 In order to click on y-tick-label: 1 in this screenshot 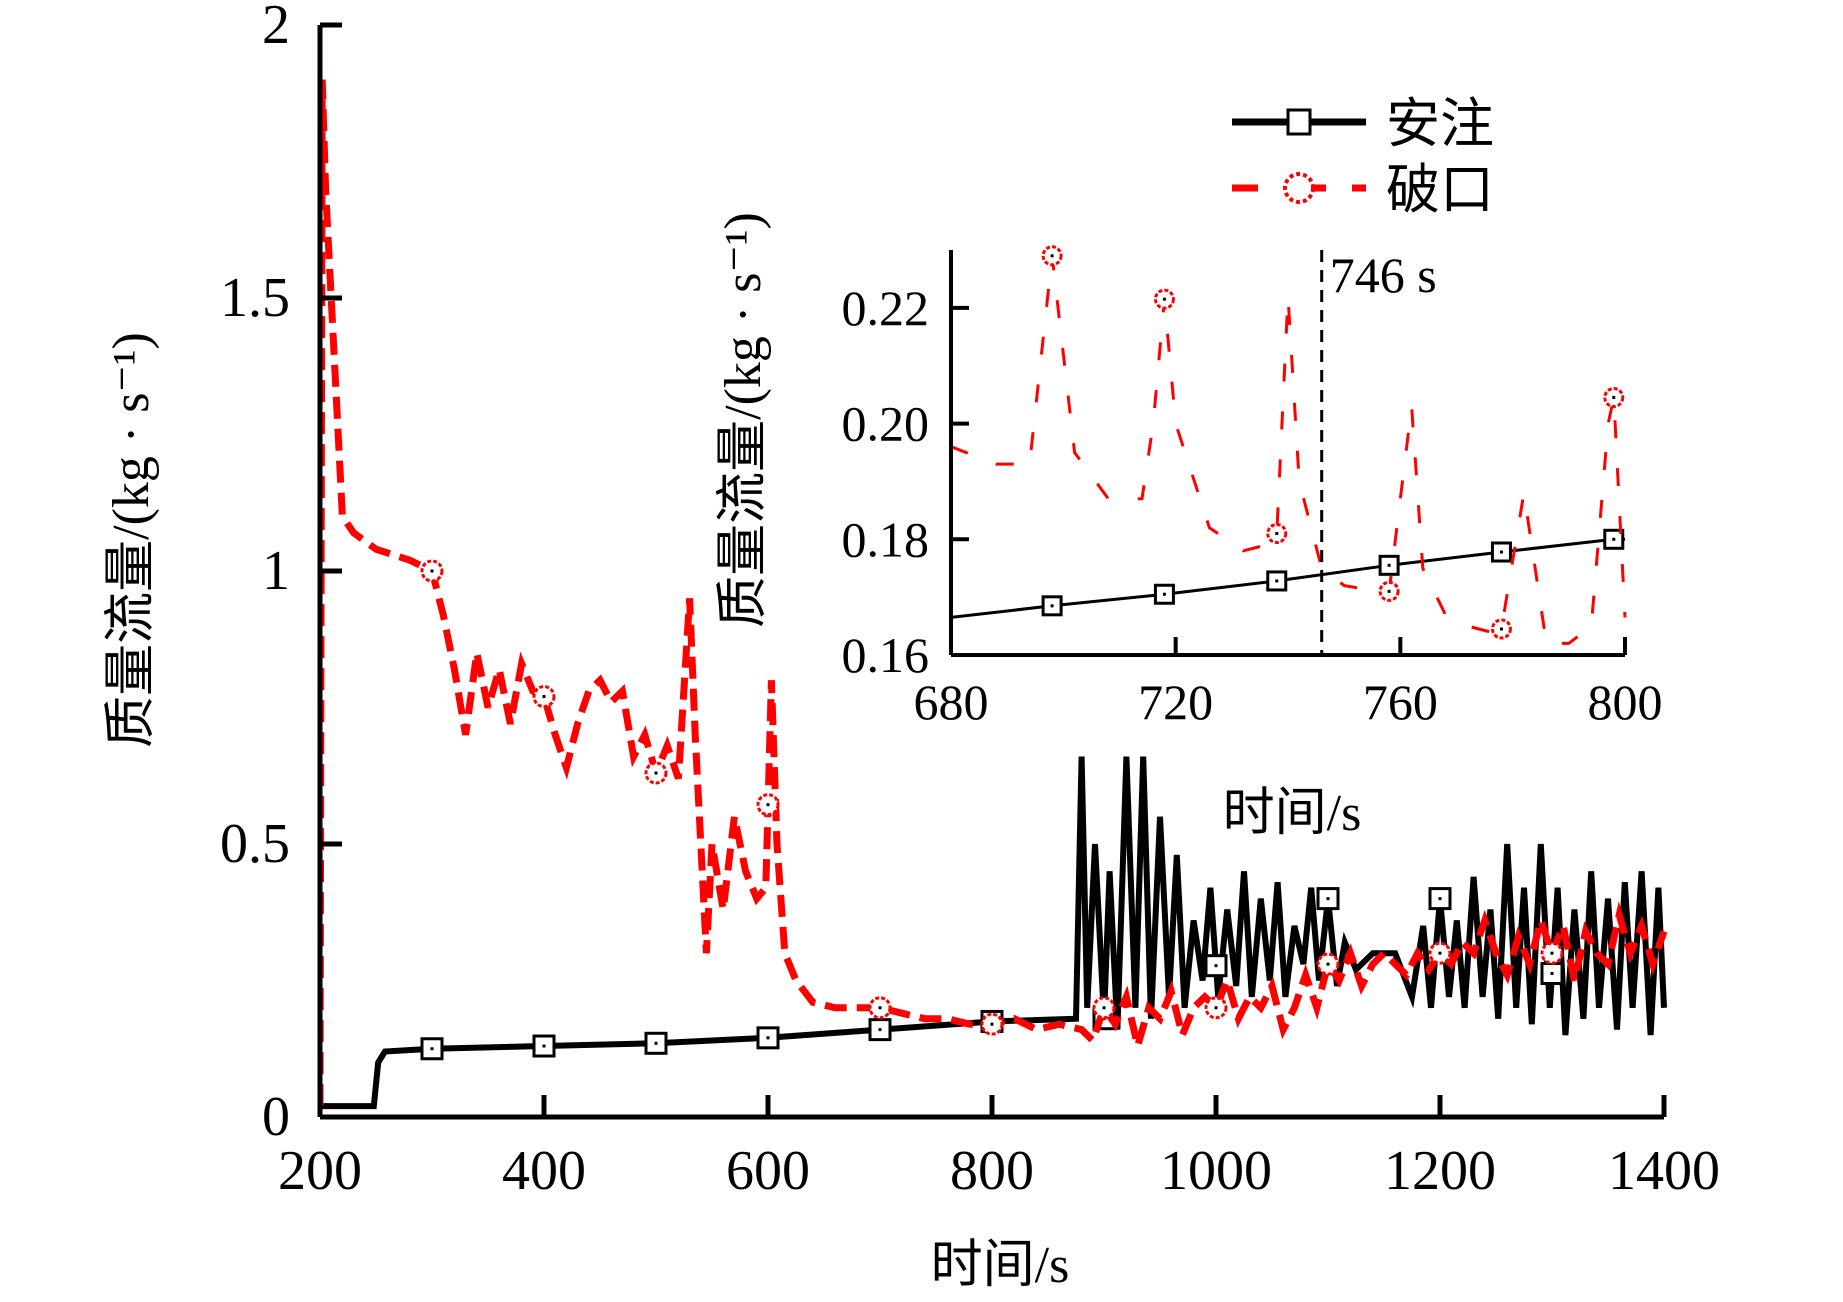, I will do `click(276, 571)`.